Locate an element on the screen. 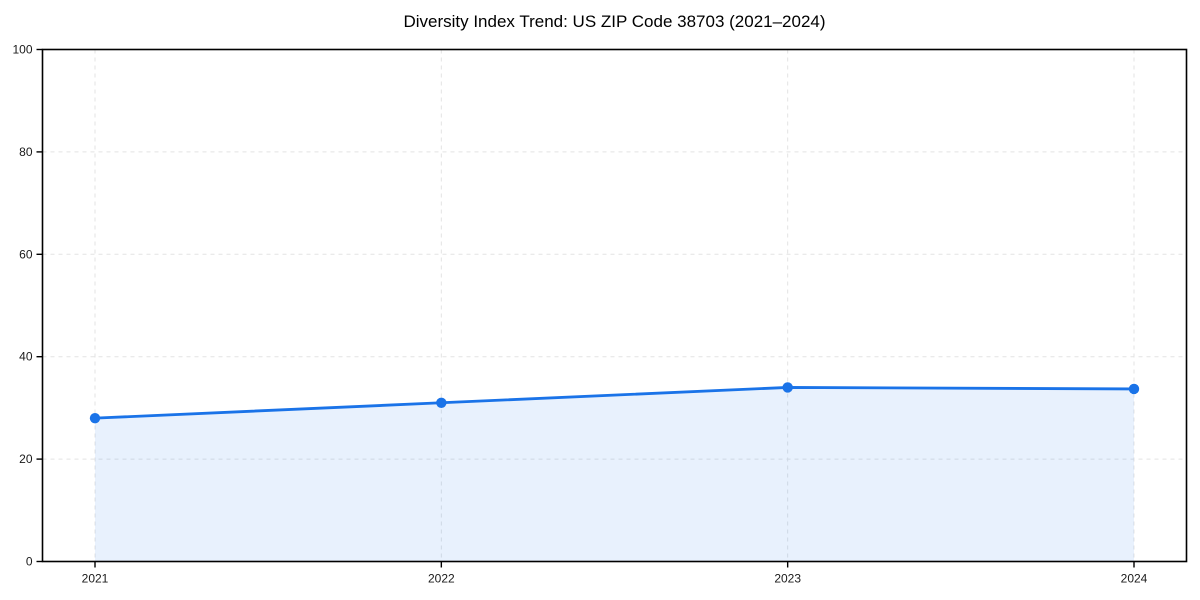 The image size is (1200, 600). x-tick-label: 2024 is located at coordinates (1134, 579).